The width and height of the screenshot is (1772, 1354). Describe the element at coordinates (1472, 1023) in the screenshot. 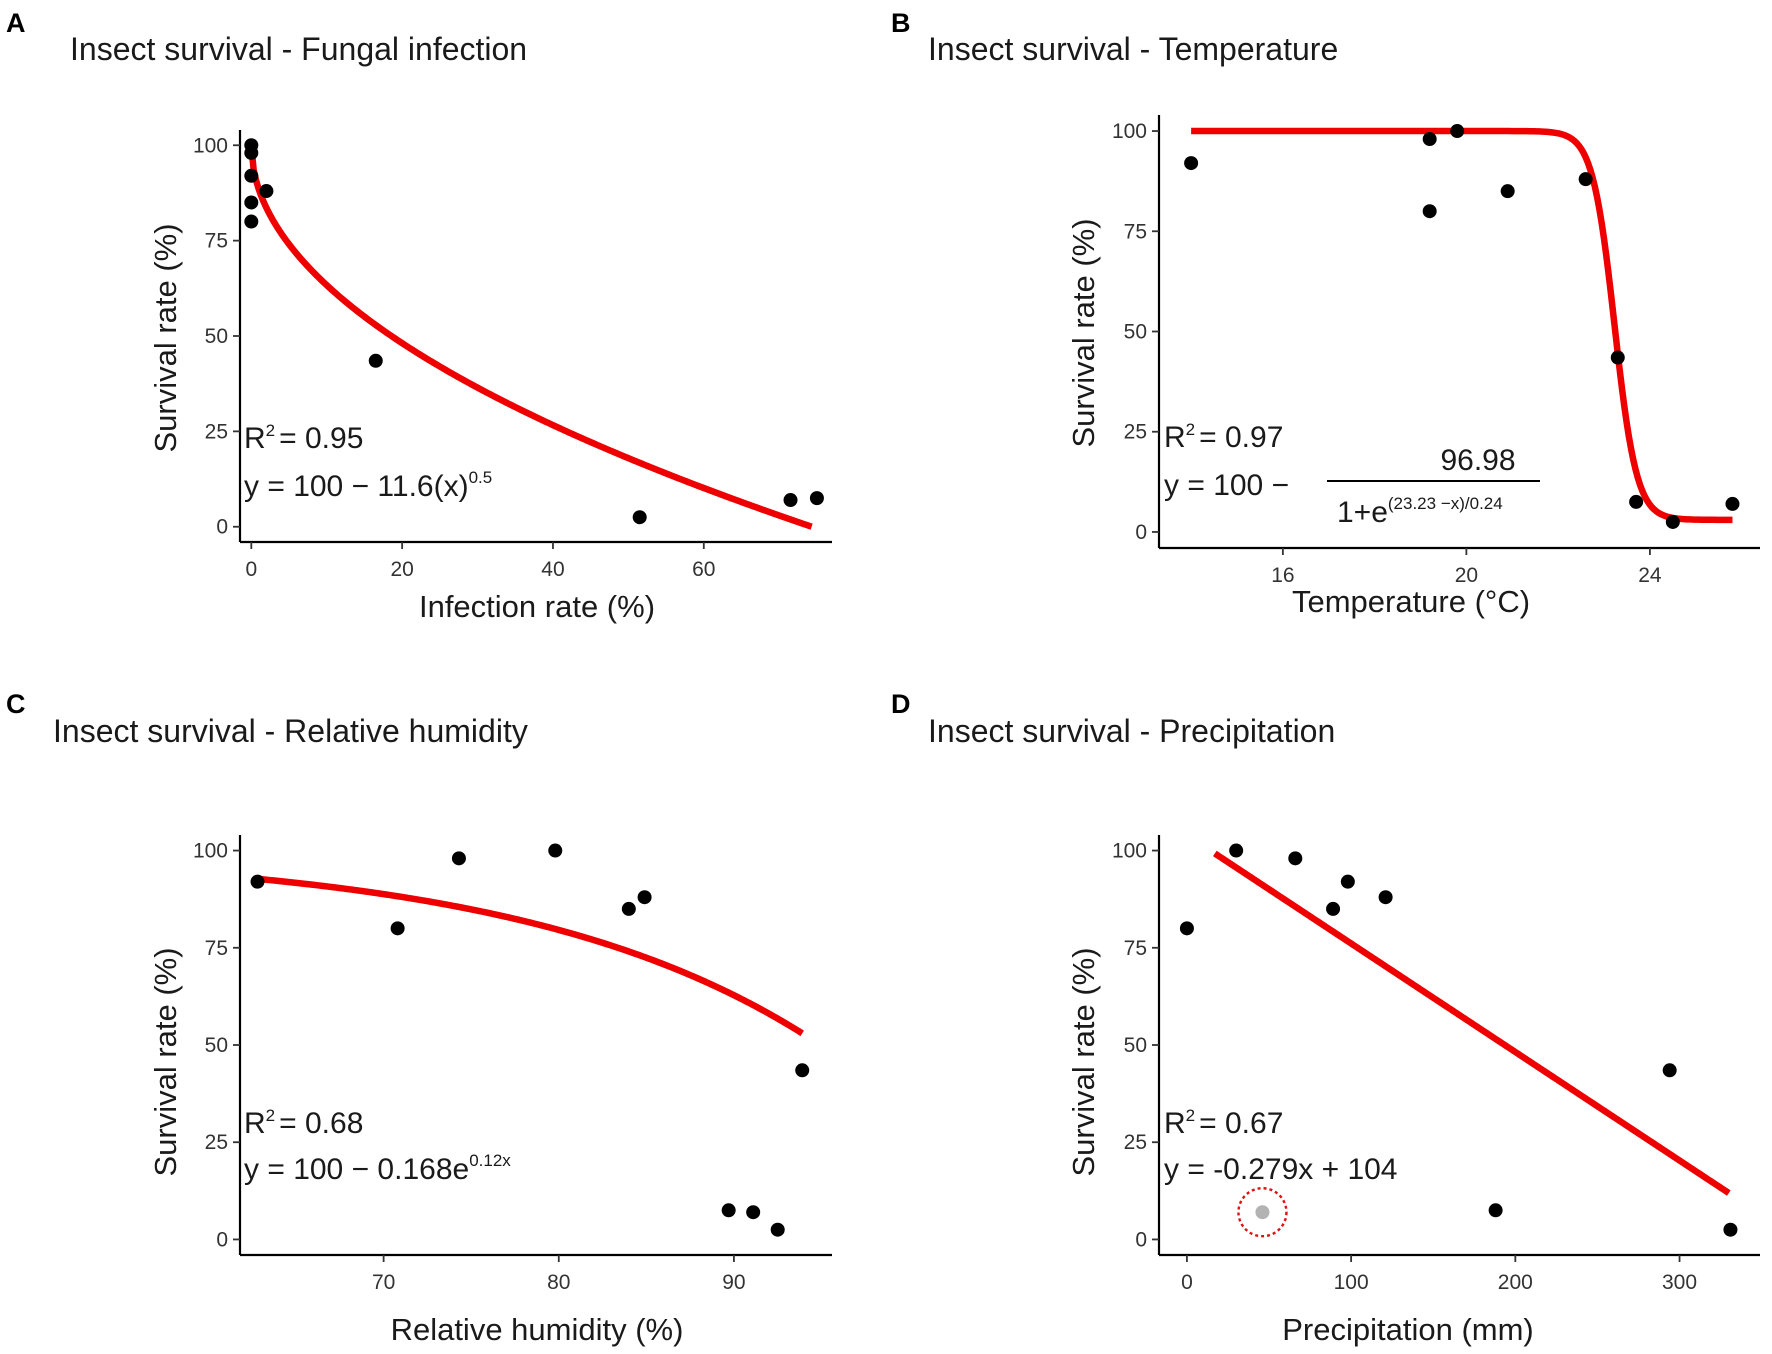

I see `panel-d-fit-line` at that location.